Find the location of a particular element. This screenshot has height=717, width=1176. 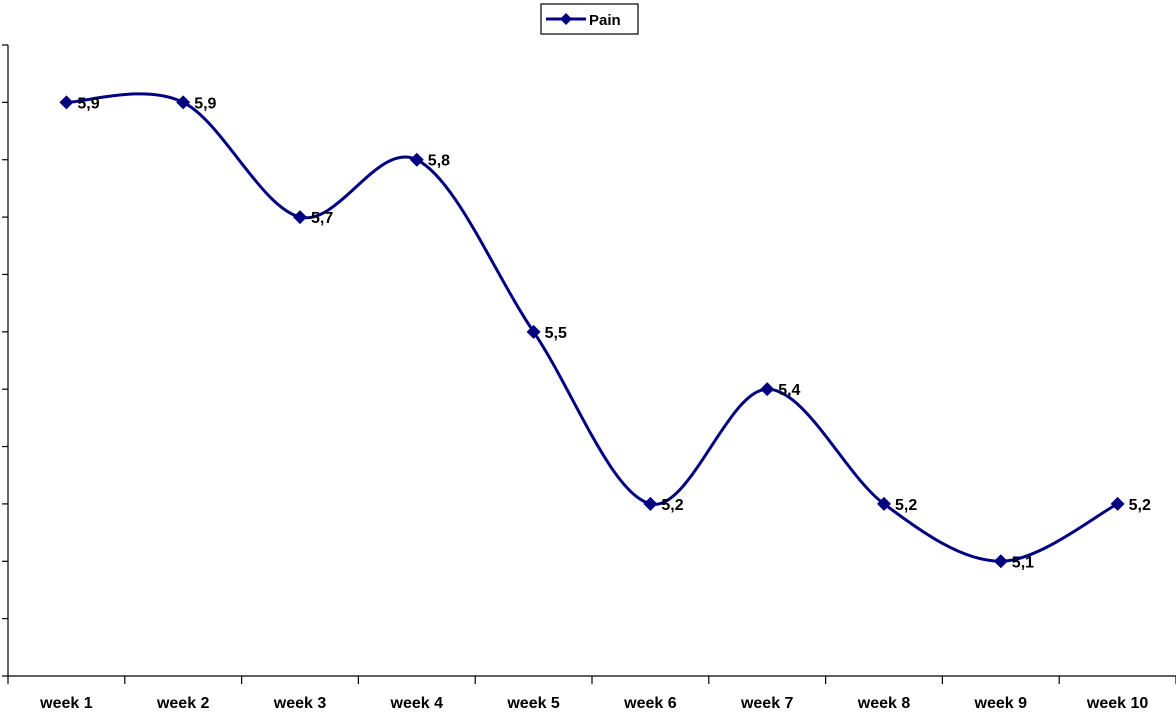

x-tick-label: week 10 is located at coordinates (1117, 703).